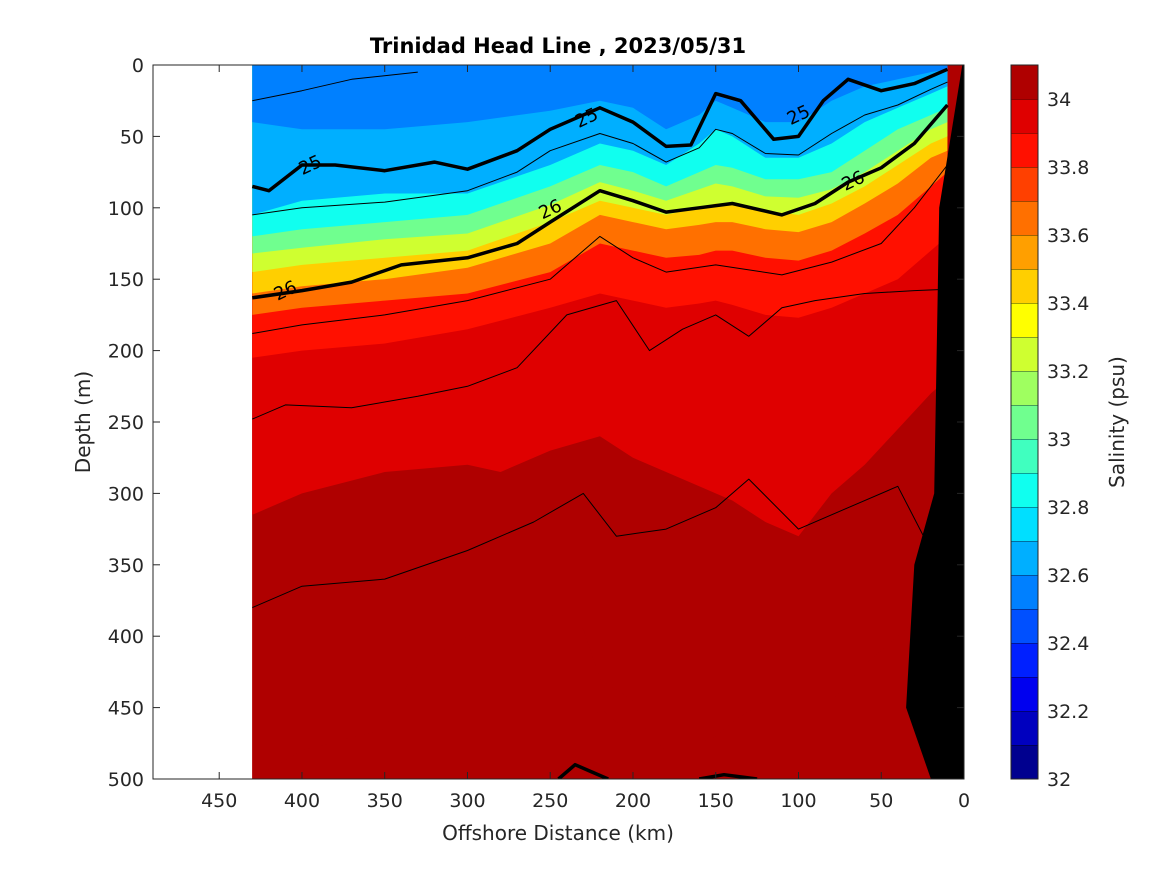 This screenshot has width=1167, height=875. Describe the element at coordinates (1059, 440) in the screenshot. I see `colorbar-tick-label: 33` at that location.